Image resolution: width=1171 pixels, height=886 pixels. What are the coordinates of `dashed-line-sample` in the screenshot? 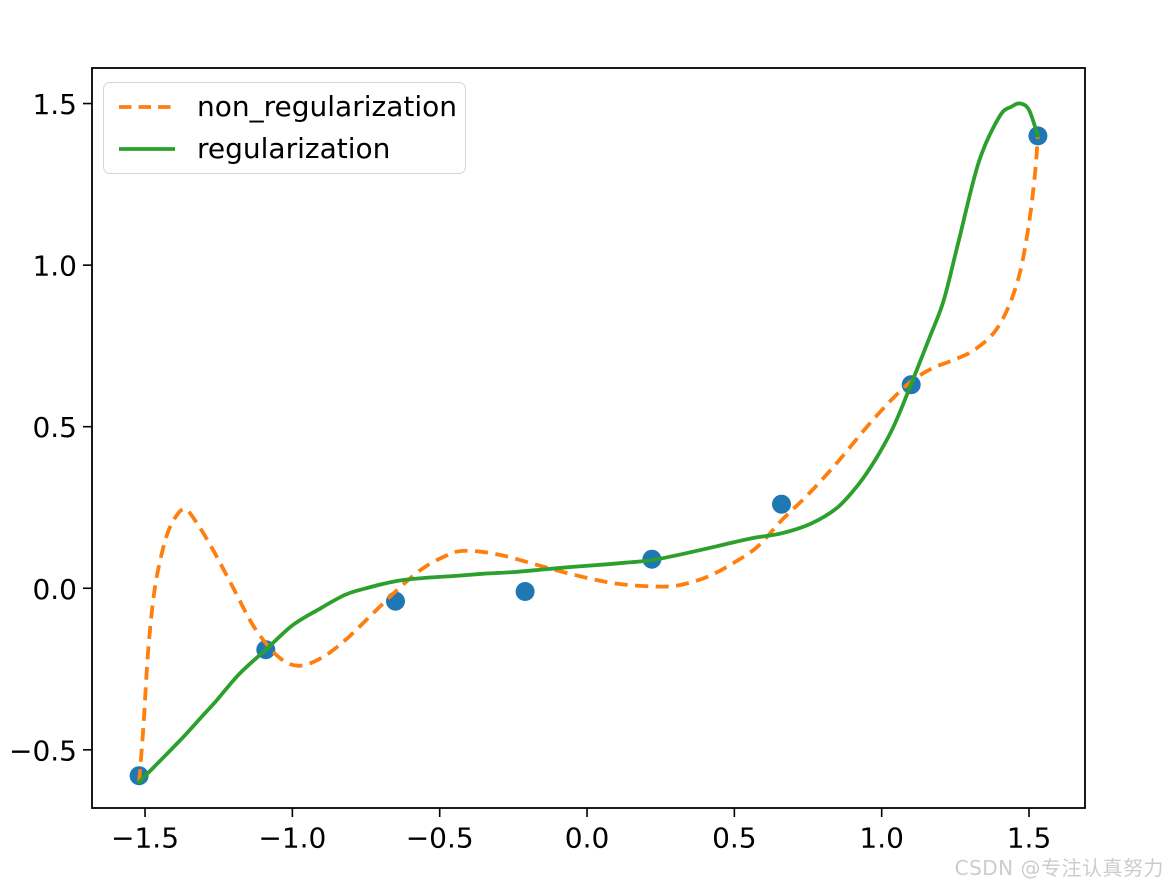 It's located at (147, 107).